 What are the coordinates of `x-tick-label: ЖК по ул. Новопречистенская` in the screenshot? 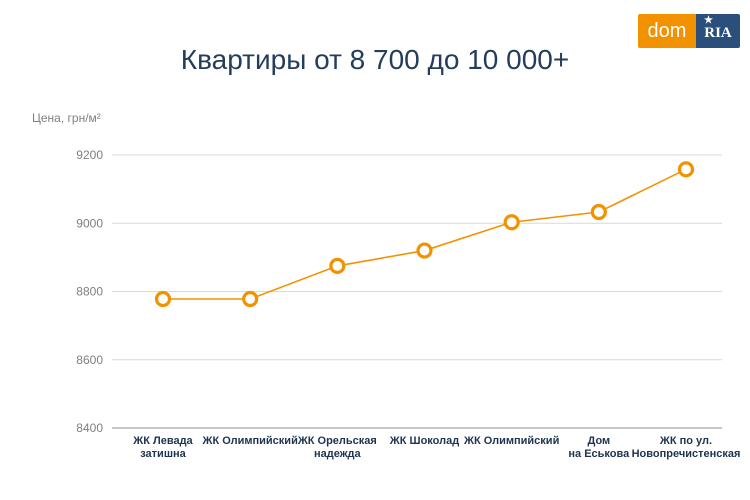 It's located at (686, 447).